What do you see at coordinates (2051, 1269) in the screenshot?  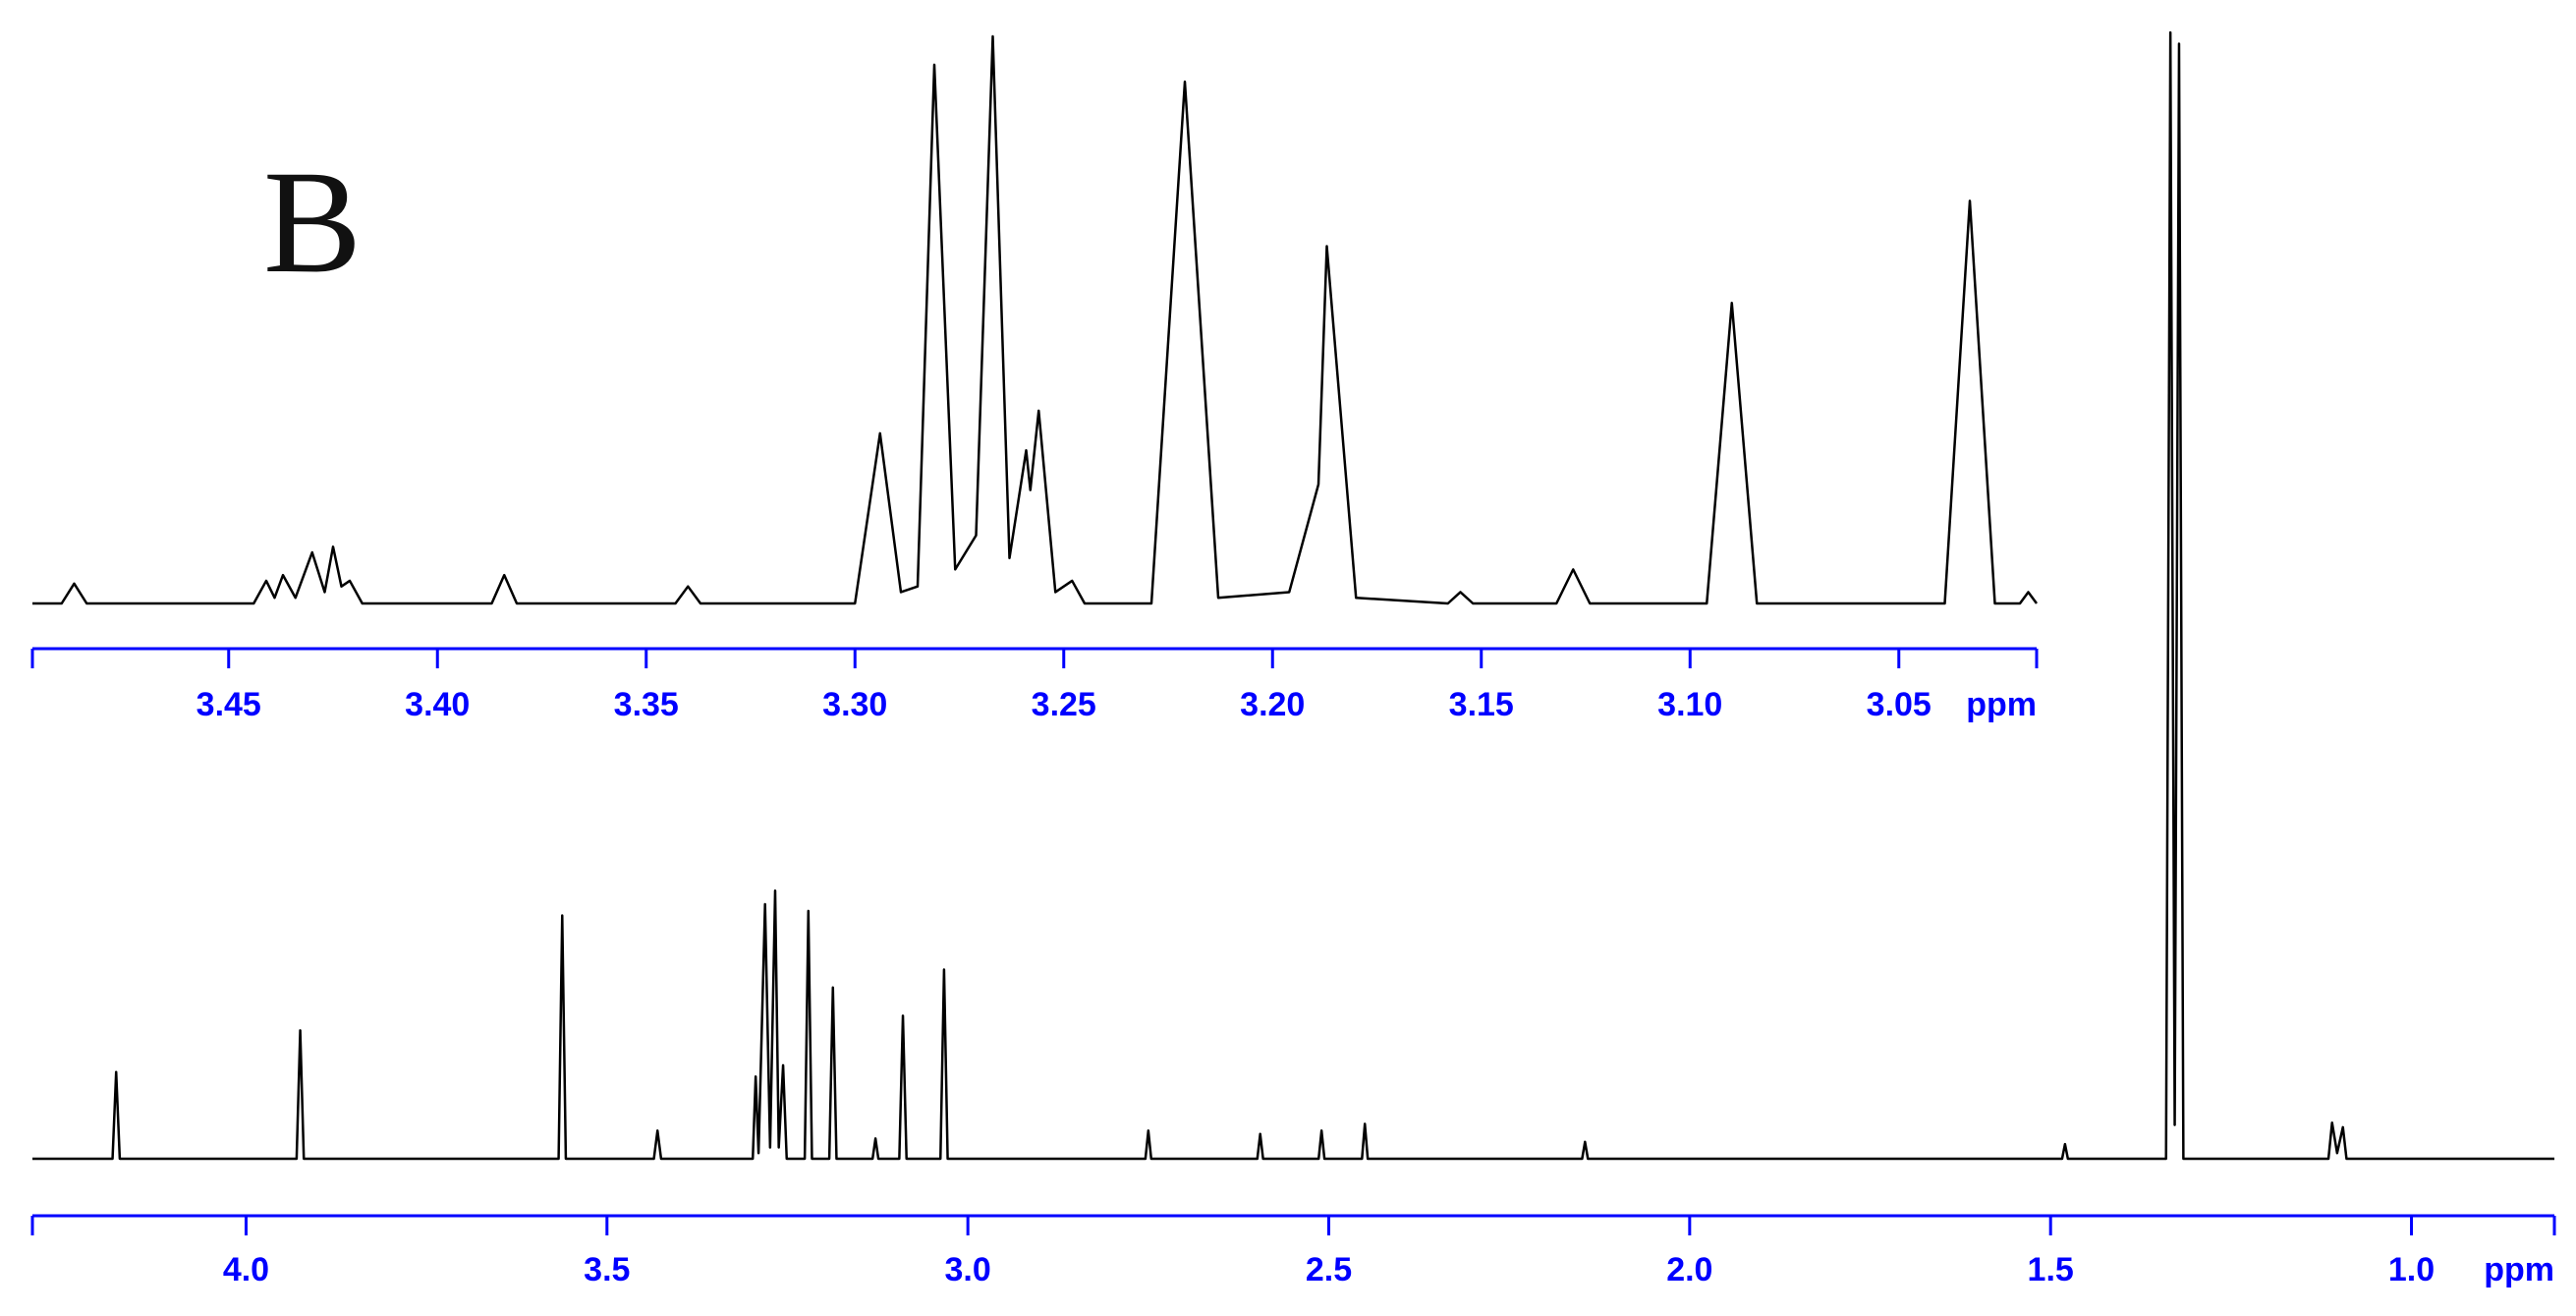 I see `x-tick-label: 1.5` at bounding box center [2051, 1269].